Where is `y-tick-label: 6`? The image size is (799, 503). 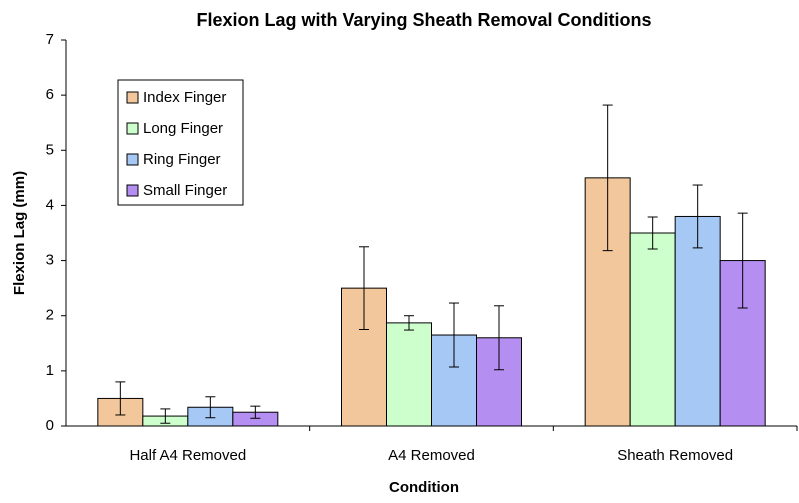
y-tick-label: 6 is located at coordinates (50, 94).